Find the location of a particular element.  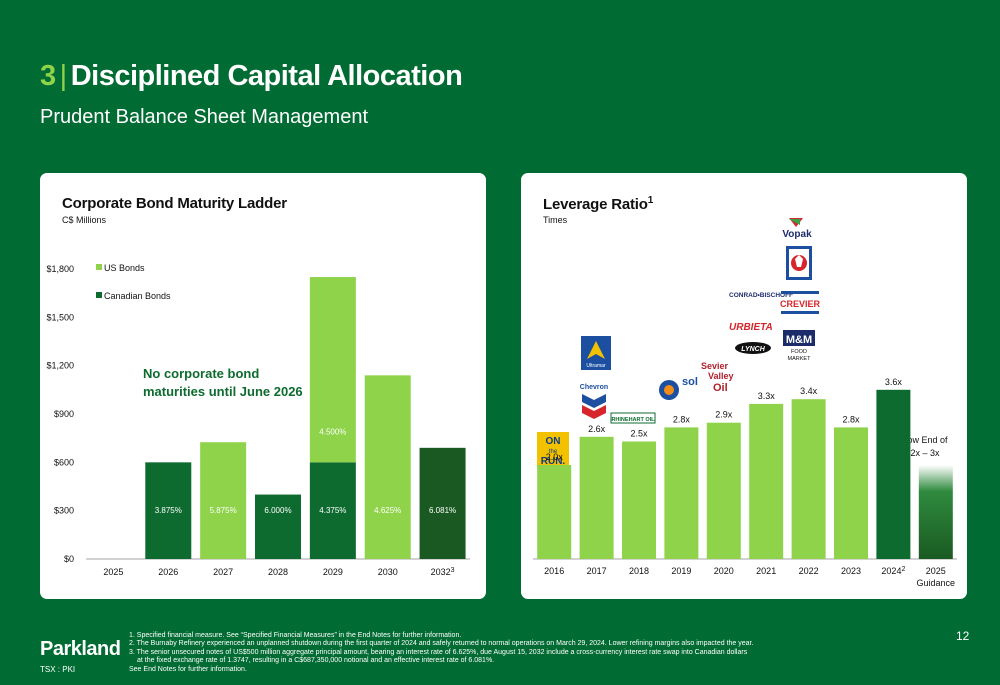

bond-chart-title: Corporate Bond Maturity Ladder is located at coordinates (174, 203).